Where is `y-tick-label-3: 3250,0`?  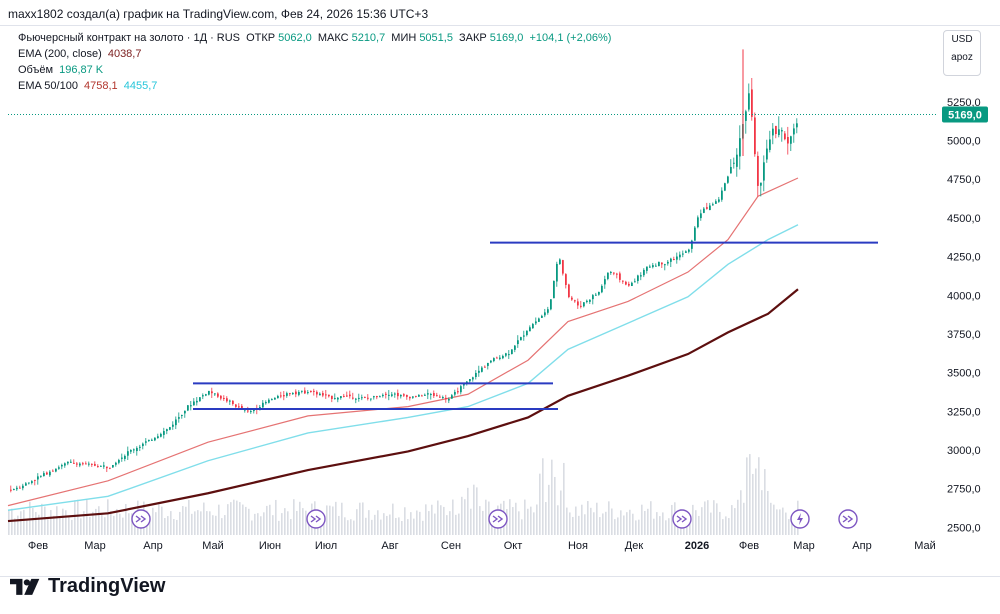 y-tick-label-3: 3250,0 is located at coordinates (964, 412).